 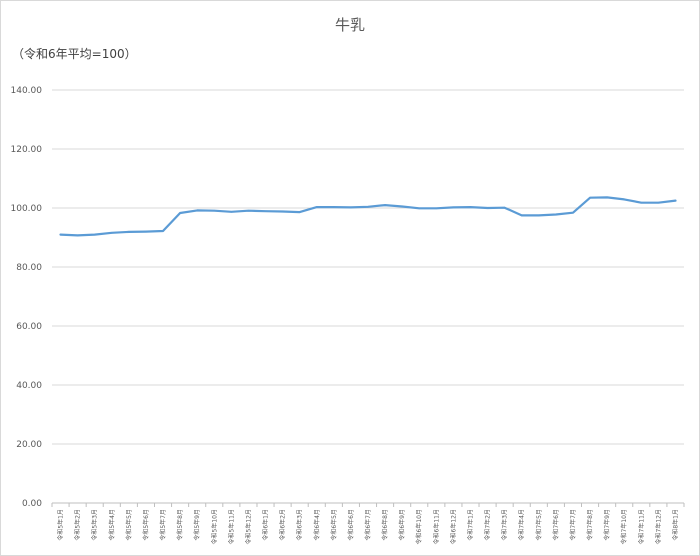 What do you see at coordinates (607, 525) in the screenshot?
I see `x-tick-label: 令和7年9月` at bounding box center [607, 525].